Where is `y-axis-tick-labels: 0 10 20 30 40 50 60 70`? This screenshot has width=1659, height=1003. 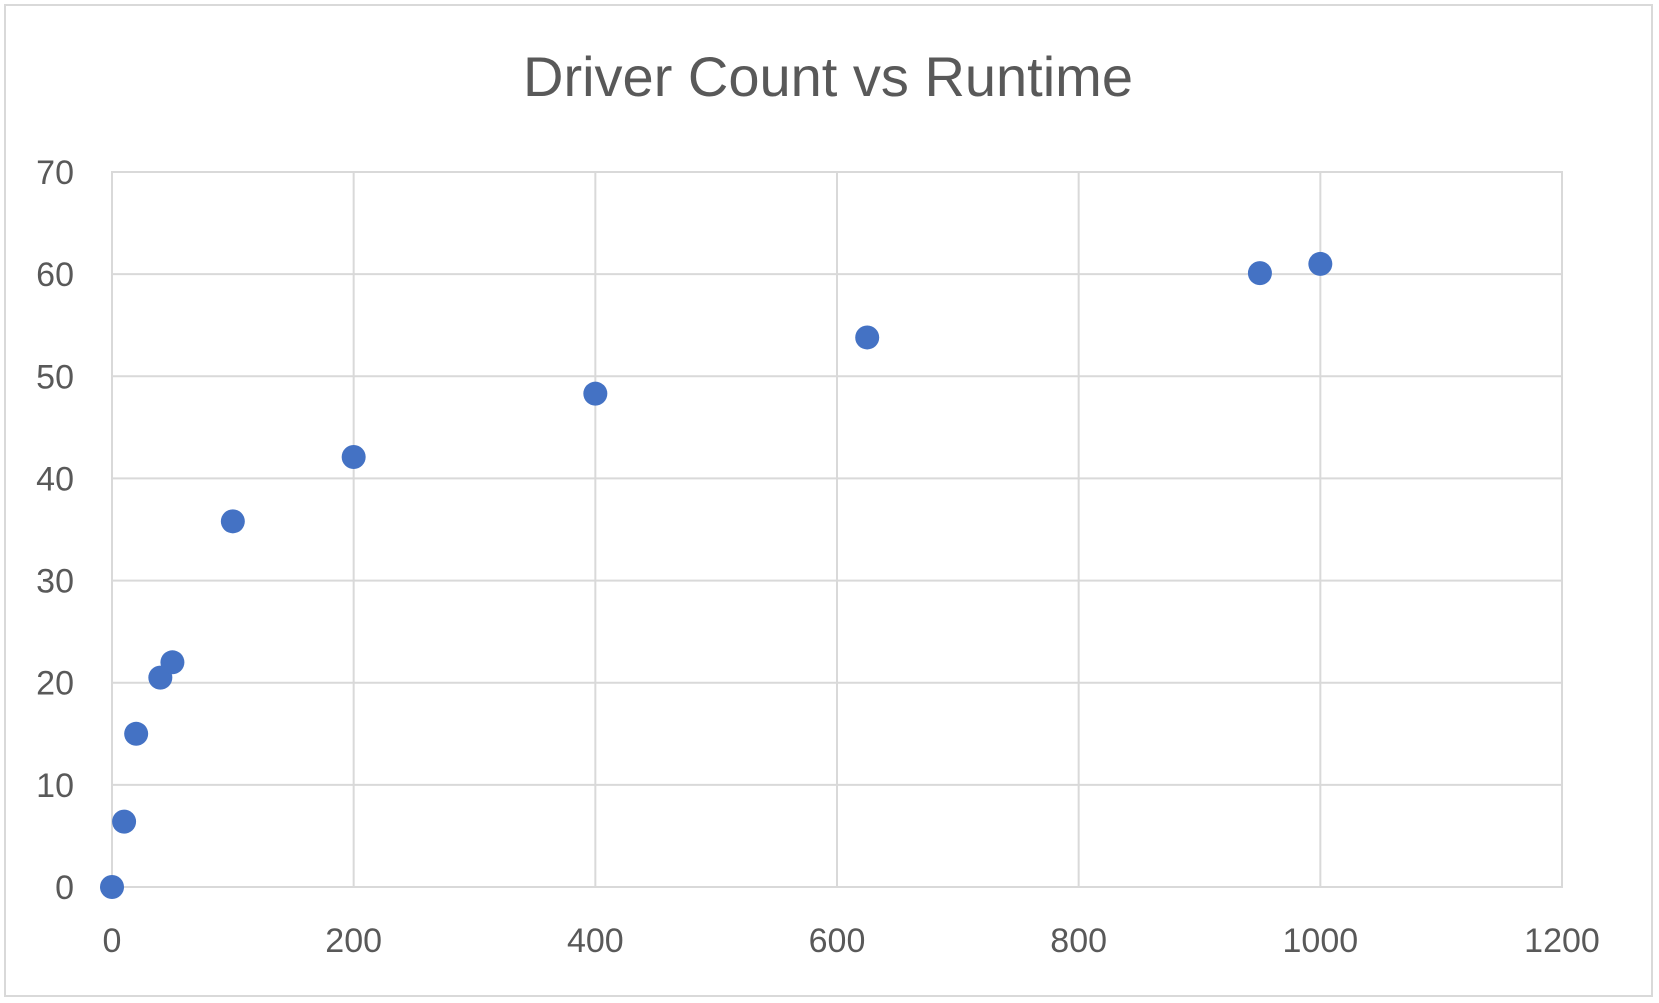 y-axis-tick-labels: 0 10 20 30 40 50 60 70 is located at coordinates (55, 530).